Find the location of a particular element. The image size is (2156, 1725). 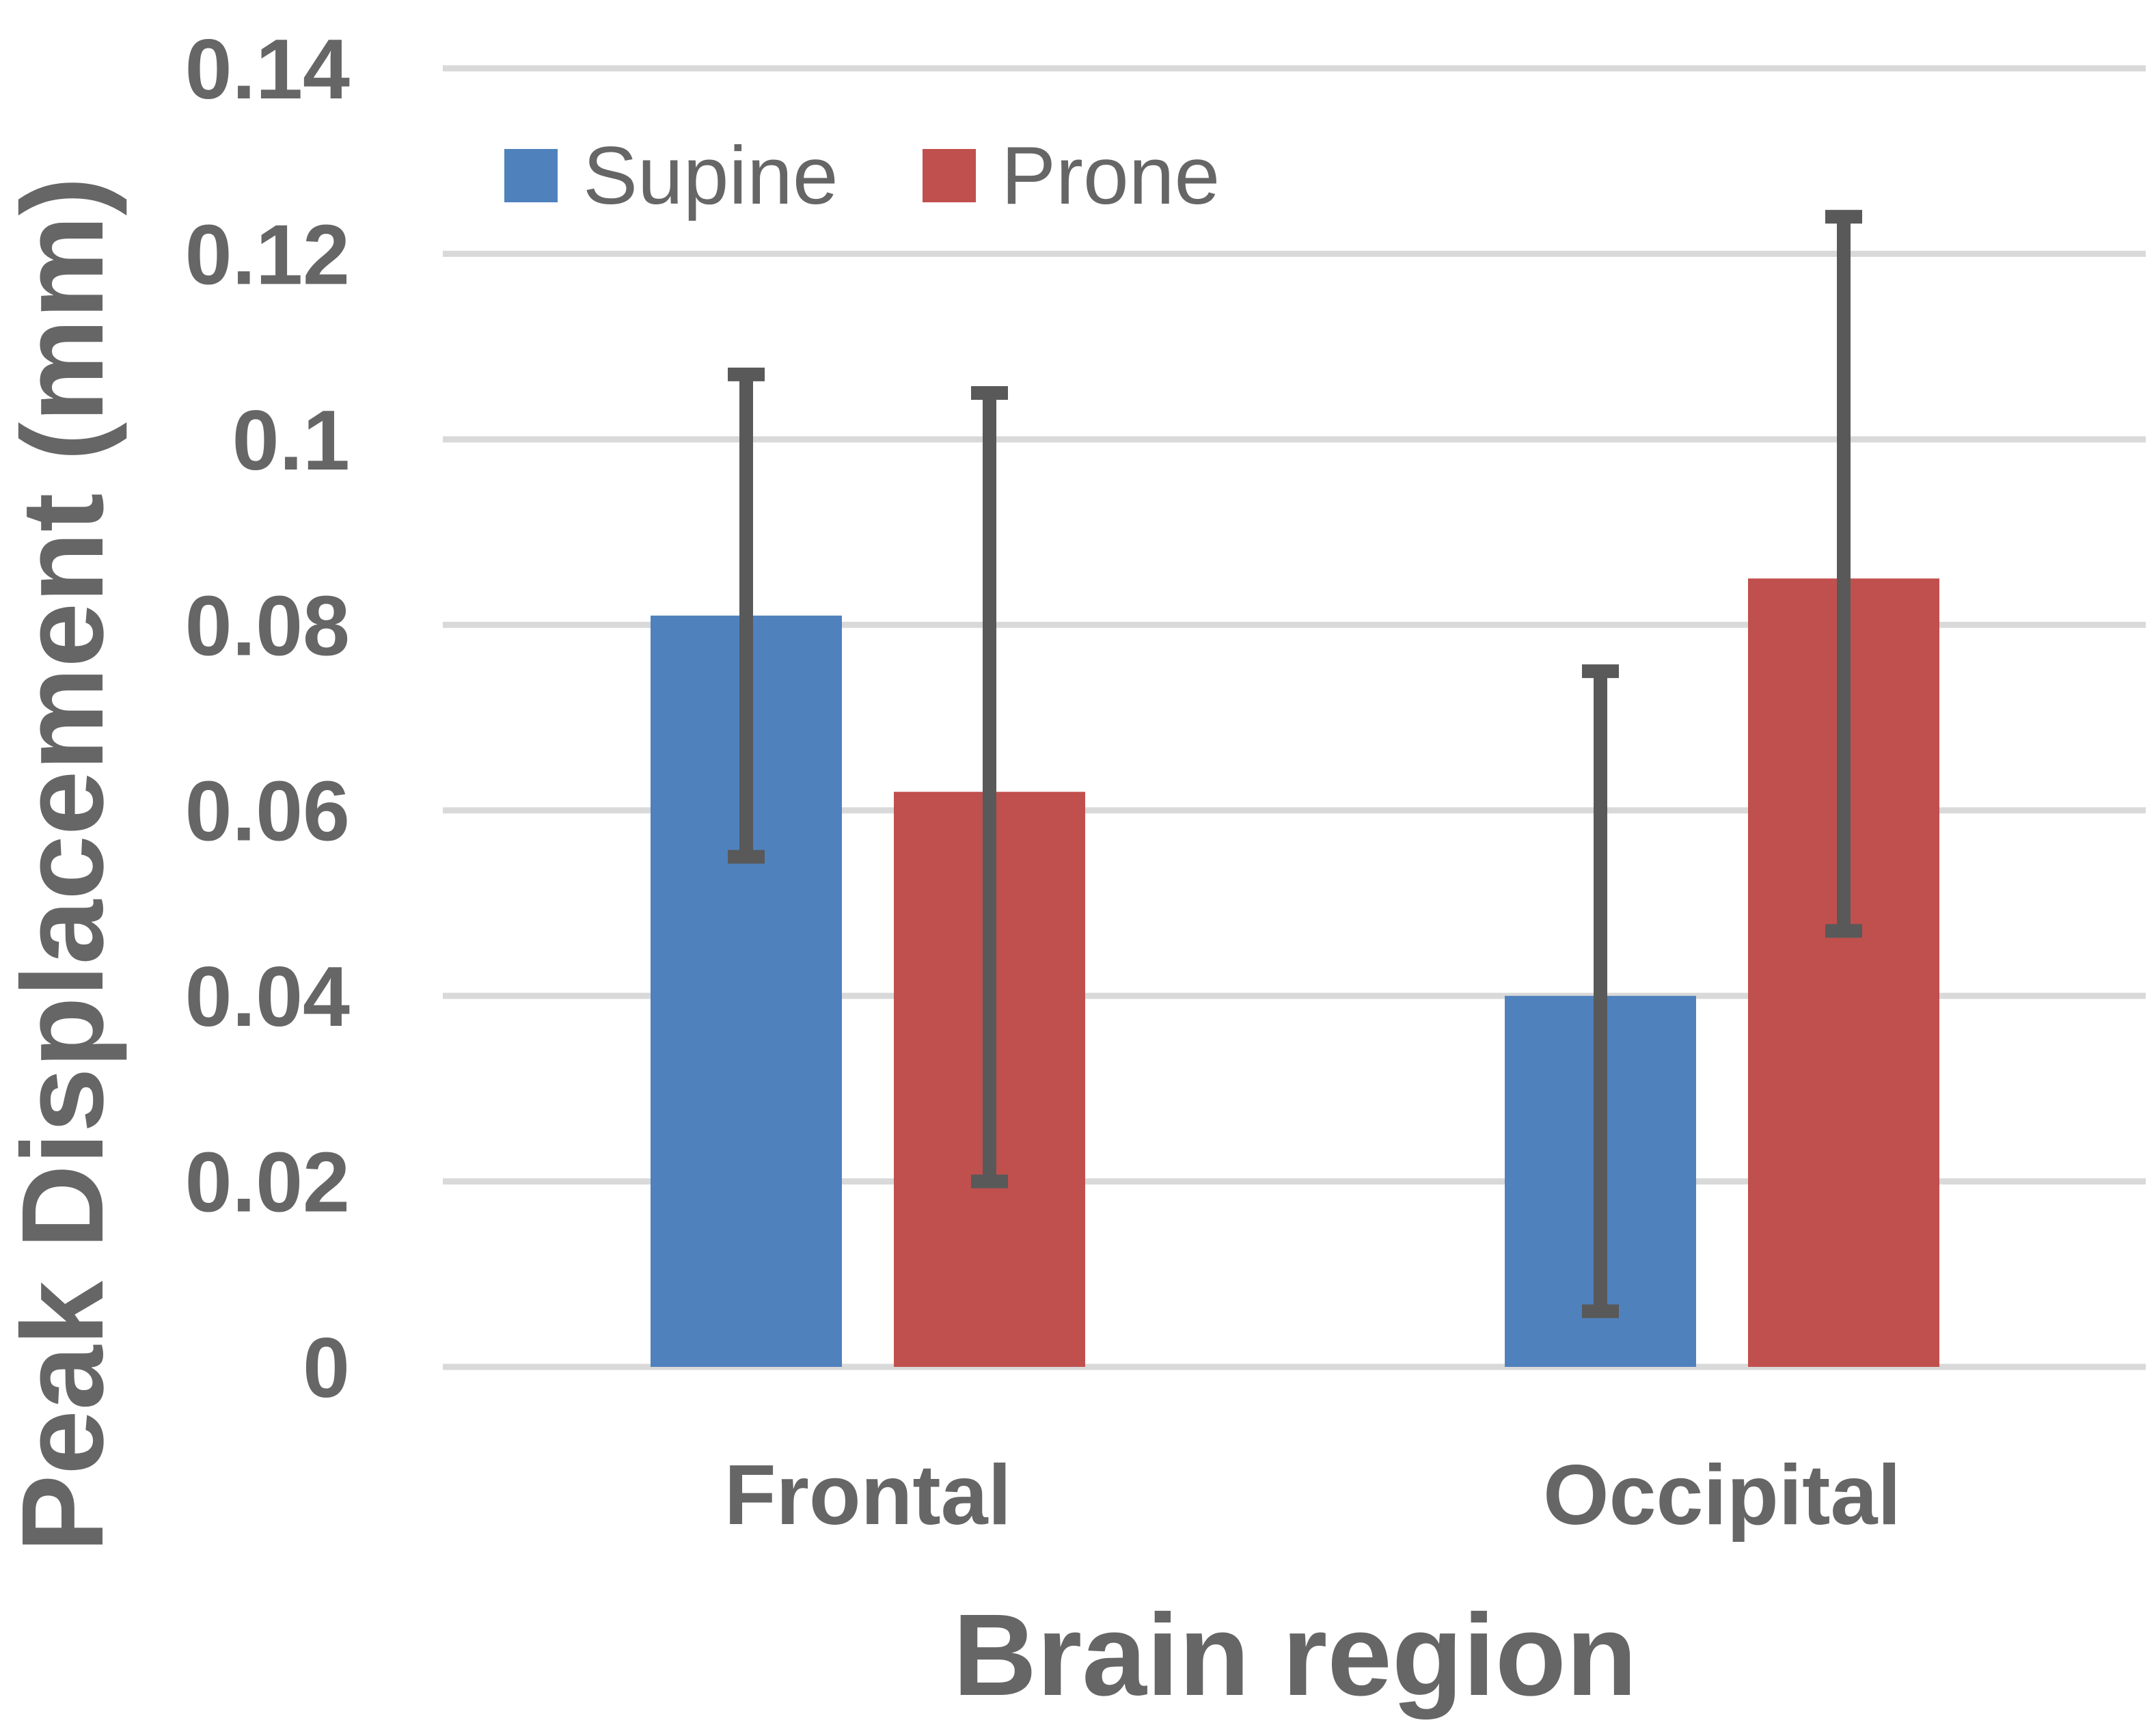

x-tick-label: Occipital is located at coordinates (1722, 1495).